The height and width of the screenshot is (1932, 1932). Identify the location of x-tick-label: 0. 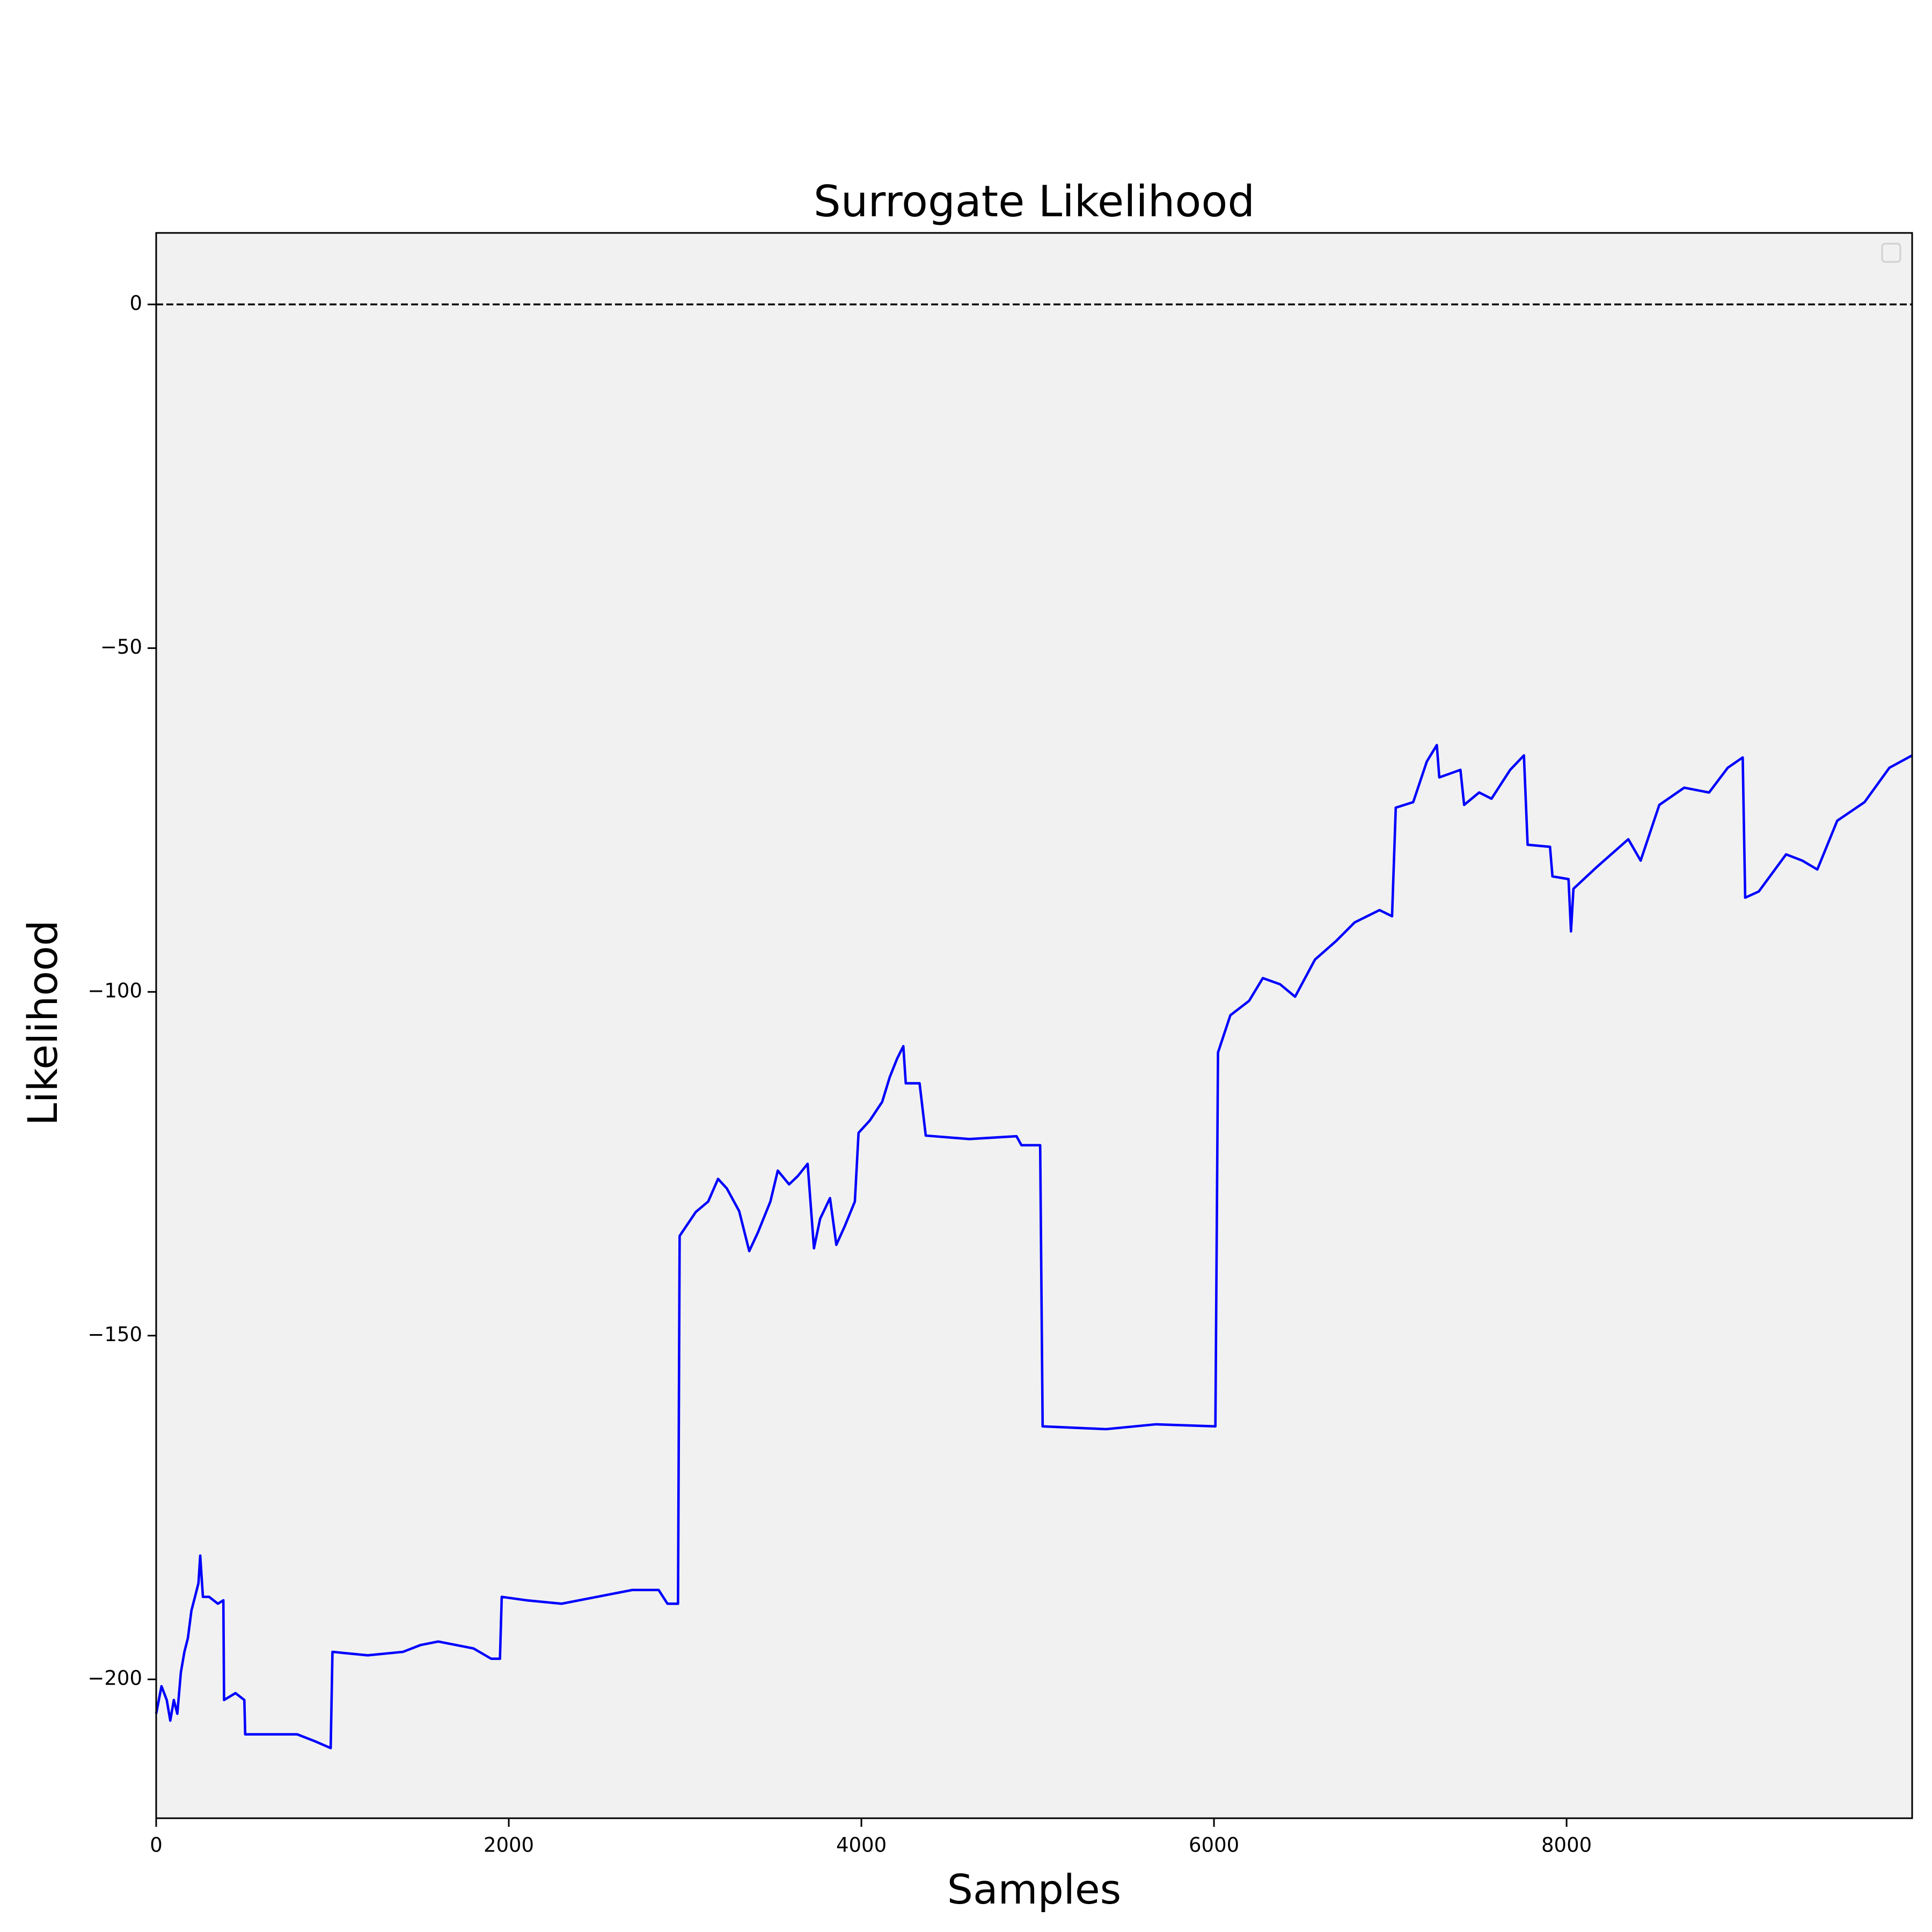
(156, 1845).